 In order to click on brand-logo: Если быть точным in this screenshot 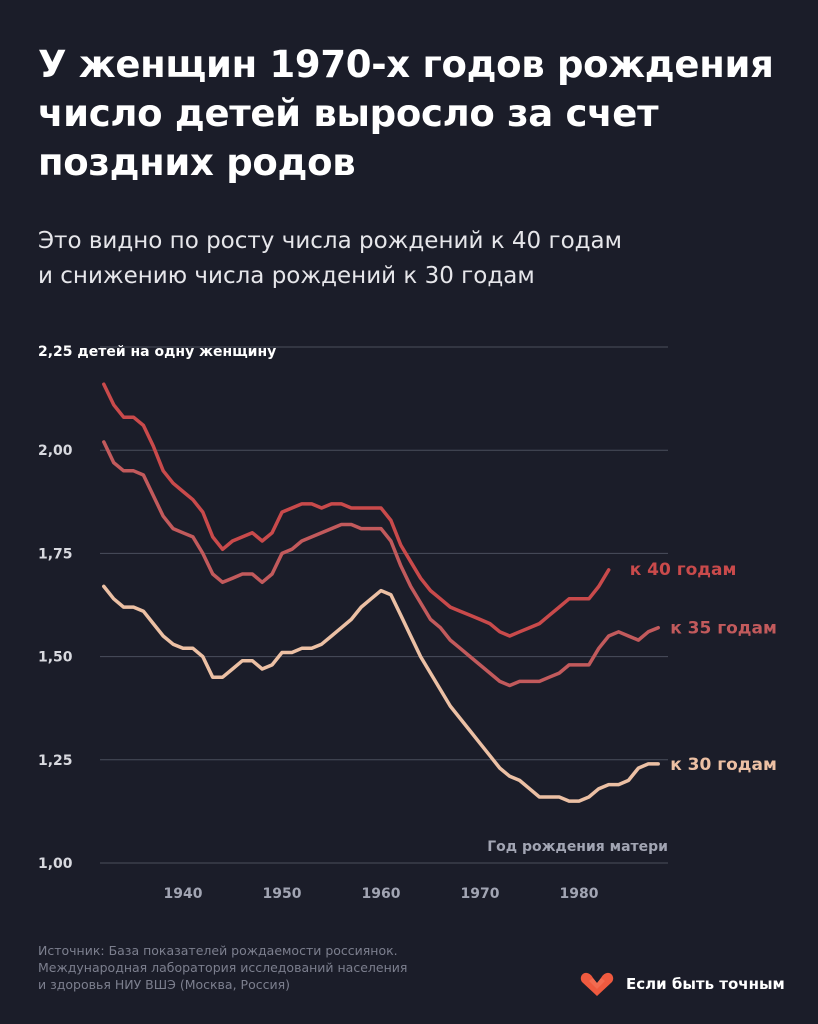, I will do `click(682, 984)`.